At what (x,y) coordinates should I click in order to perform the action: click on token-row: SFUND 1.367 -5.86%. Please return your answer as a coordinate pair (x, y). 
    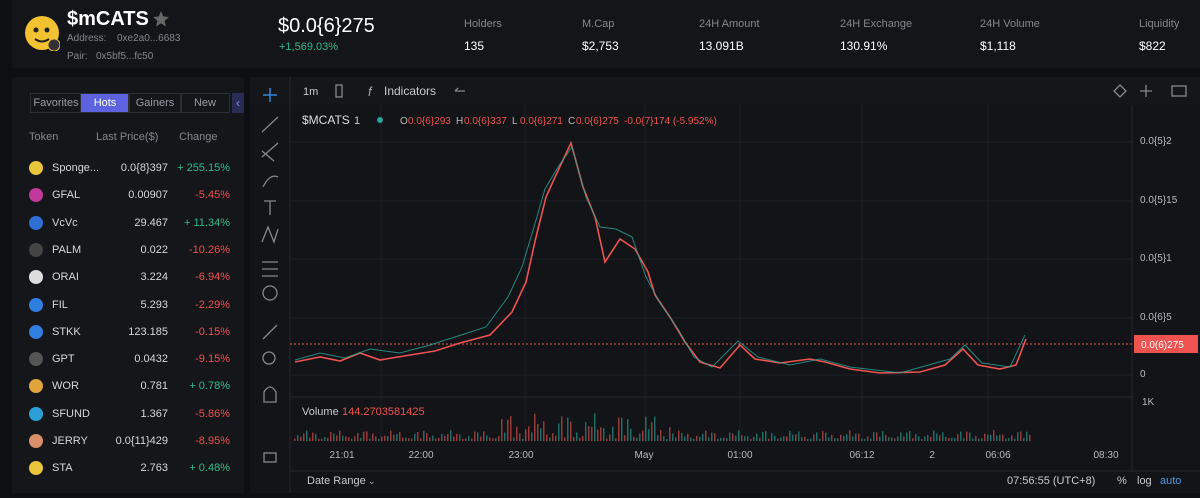
    Looking at the image, I should click on (128, 415).